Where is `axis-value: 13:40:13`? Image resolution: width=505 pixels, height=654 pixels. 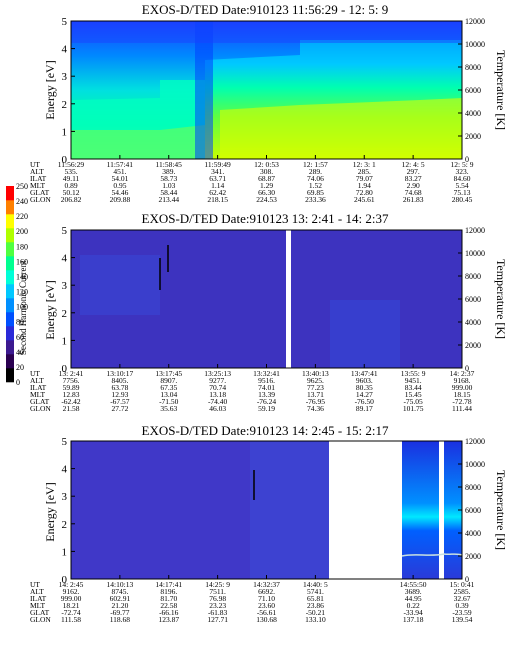
axis-value: 13:40:13 is located at coordinates (315, 373).